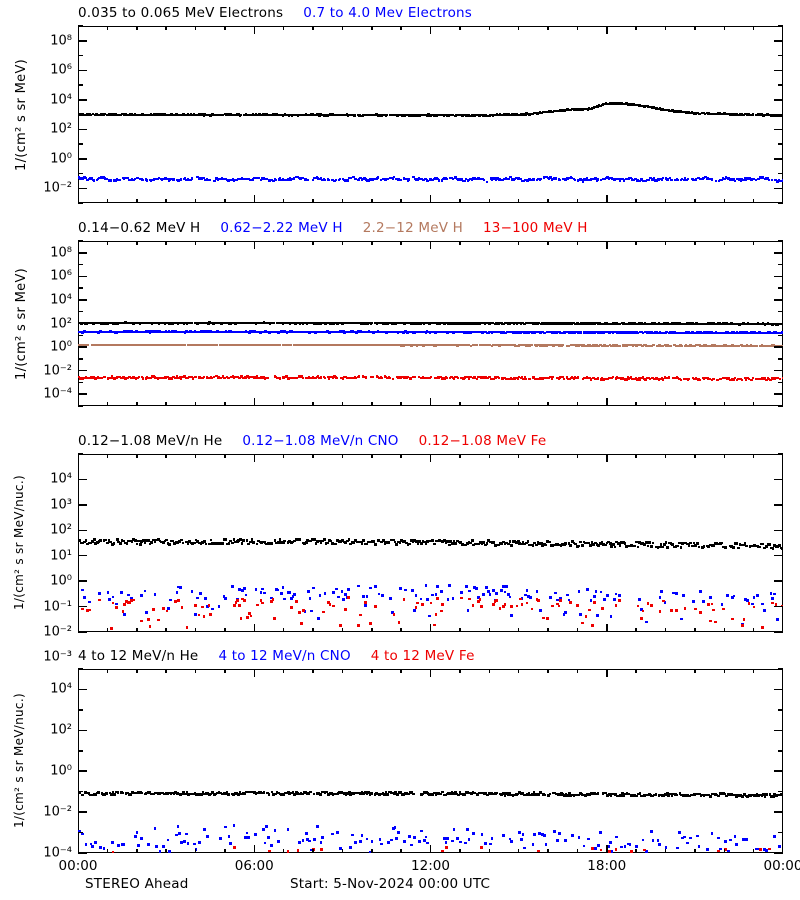 Image resolution: width=800 pixels, height=900 pixels. I want to click on y-tick-label-protons-1: 10⁶, so click(61, 276).